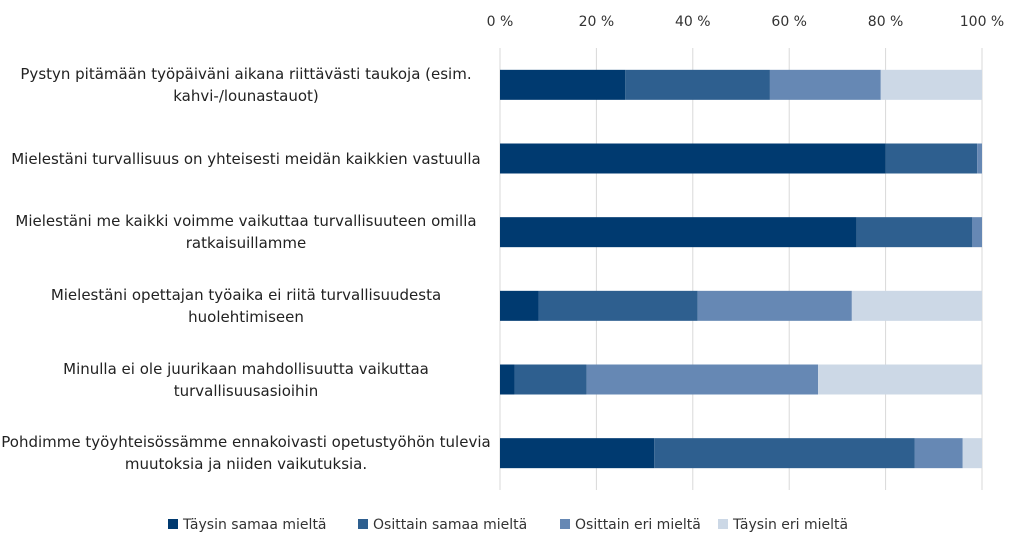 The width and height of the screenshot is (1024, 555). What do you see at coordinates (982, 22) in the screenshot?
I see `x-tick-label: 100 %` at bounding box center [982, 22].